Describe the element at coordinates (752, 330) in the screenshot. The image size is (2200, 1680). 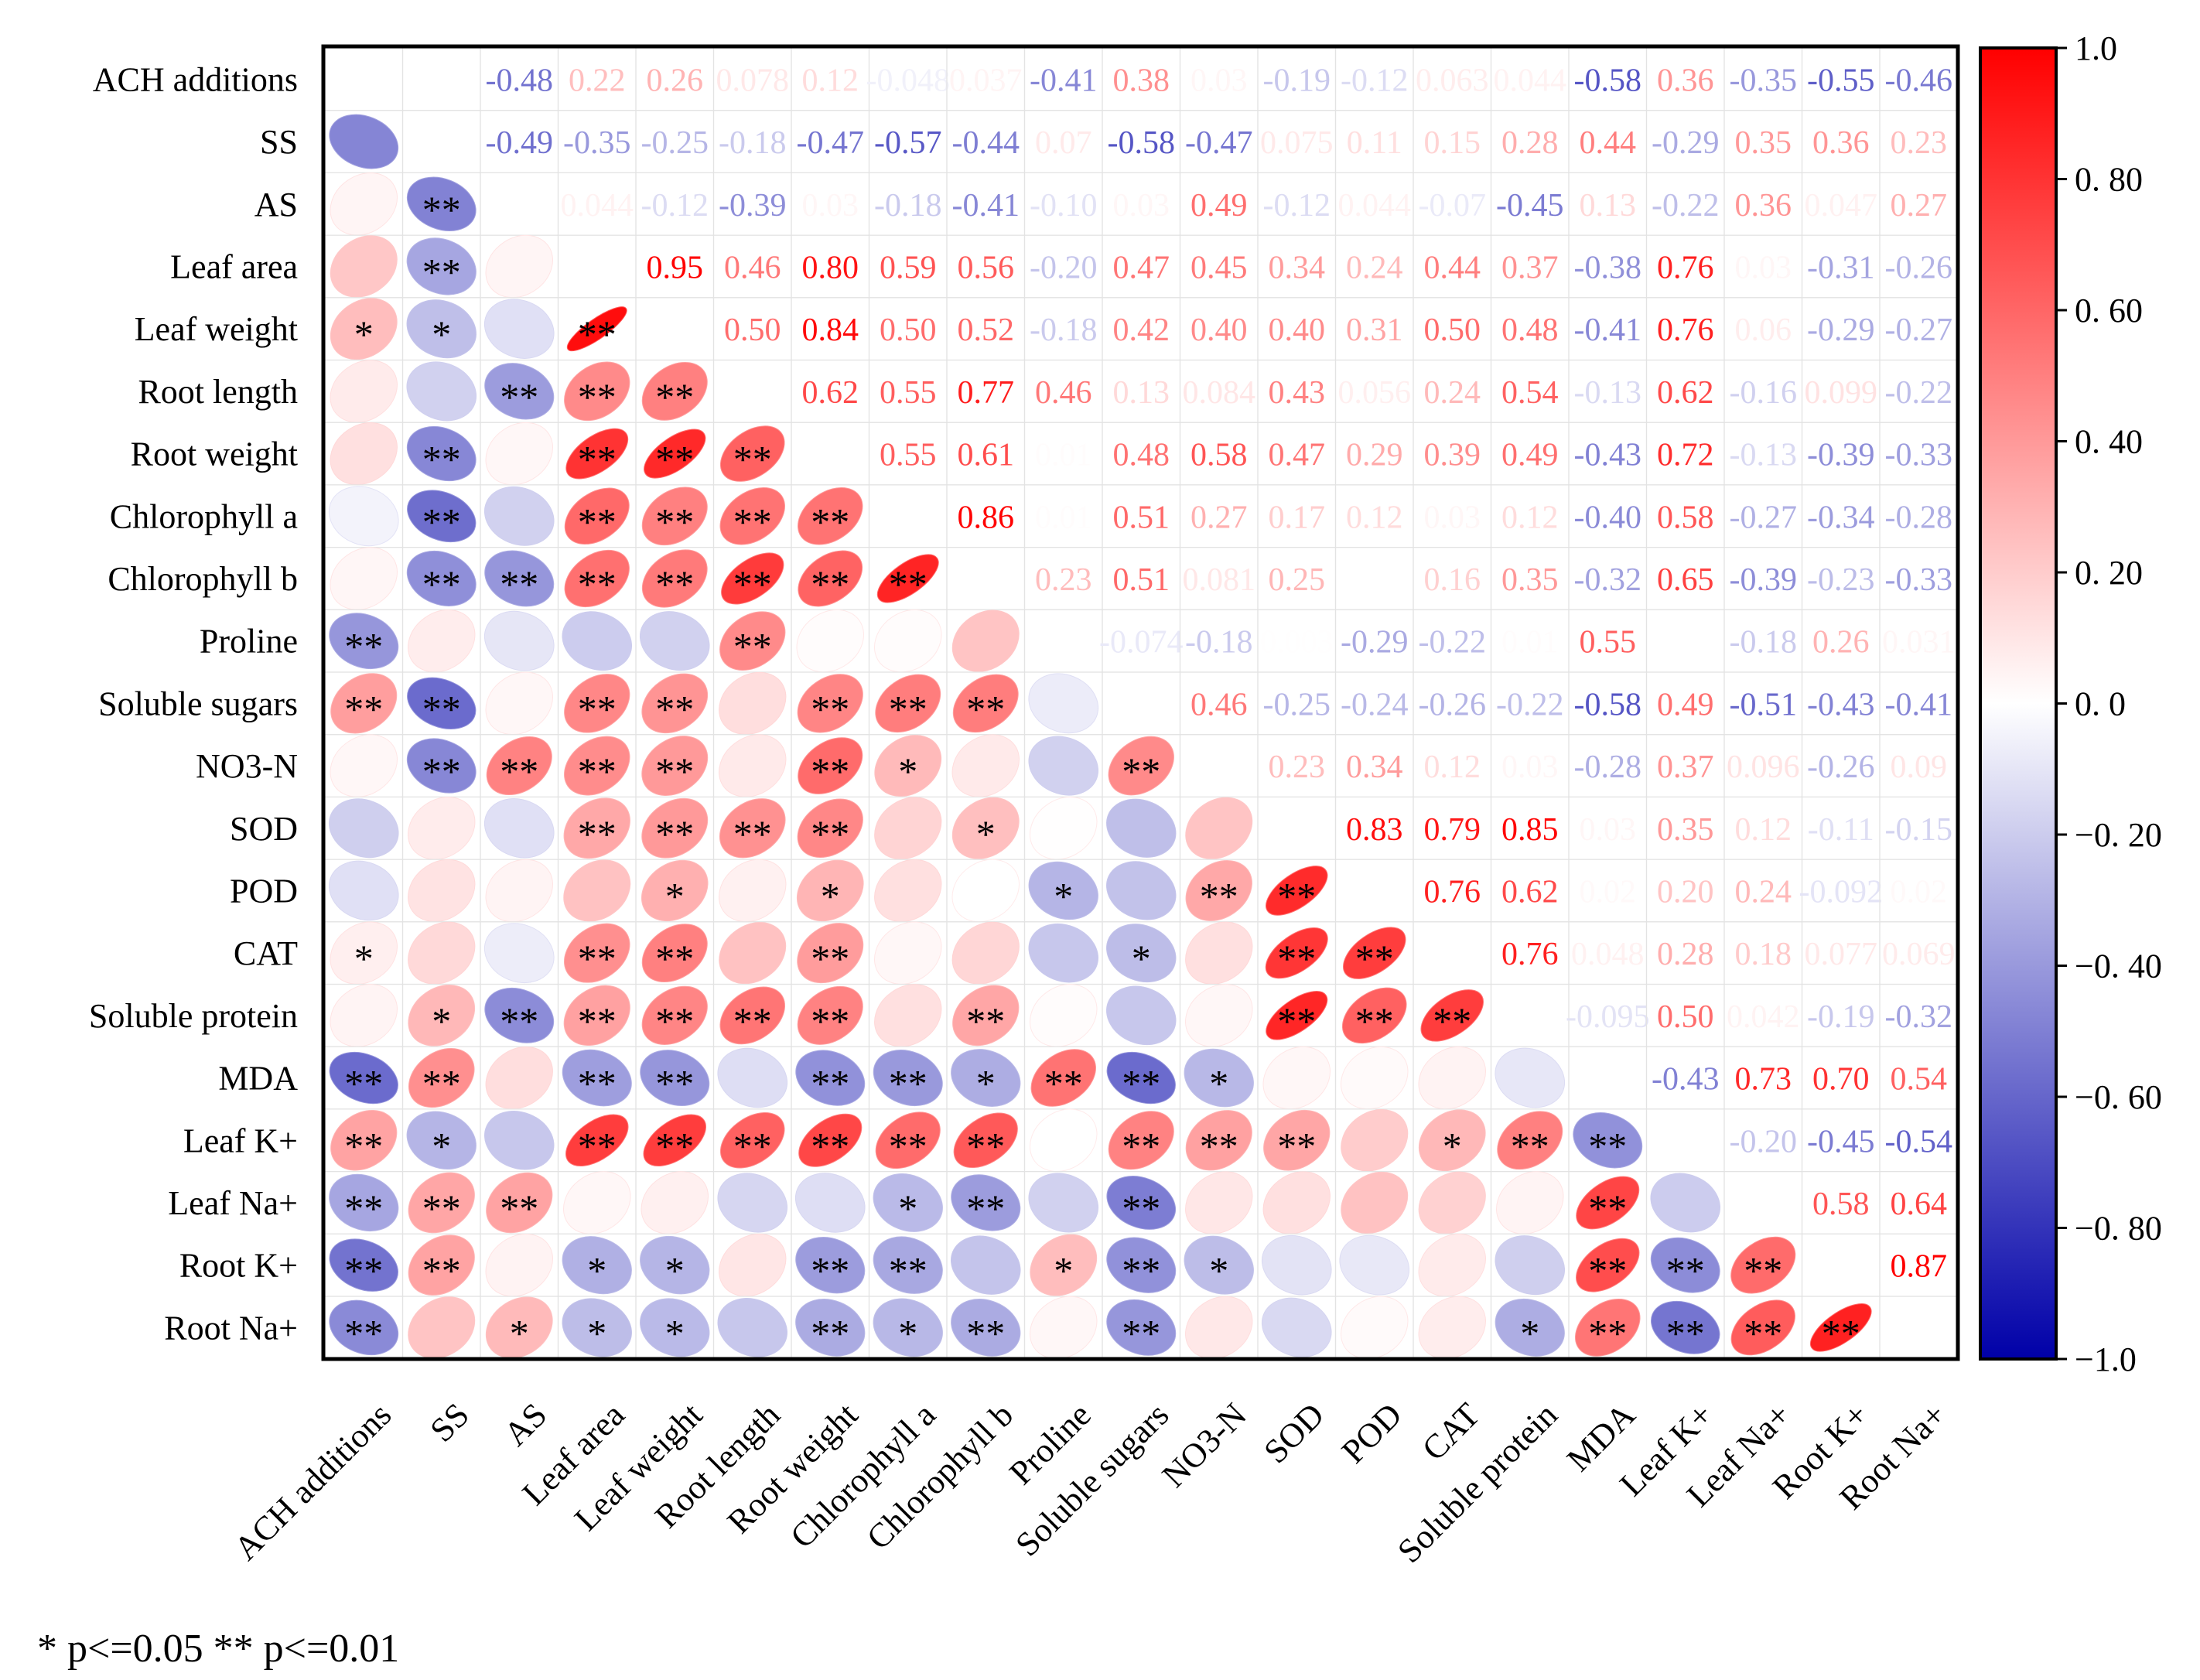
I see `coefficient-label: 0.50` at that location.